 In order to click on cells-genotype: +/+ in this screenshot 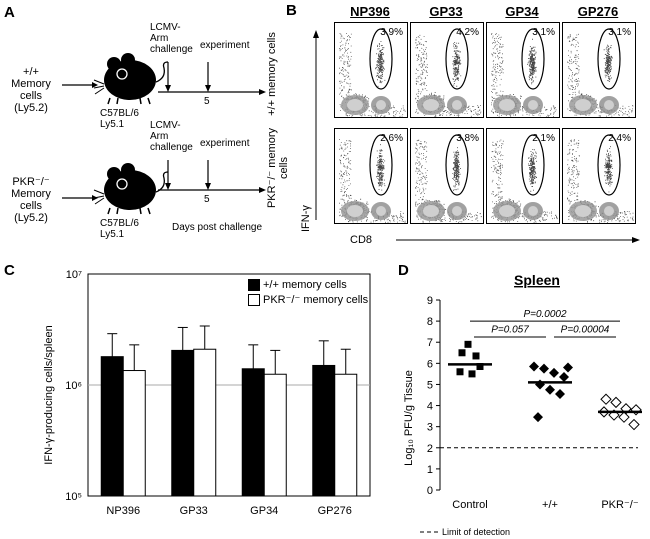, I will do `click(31, 72)`.